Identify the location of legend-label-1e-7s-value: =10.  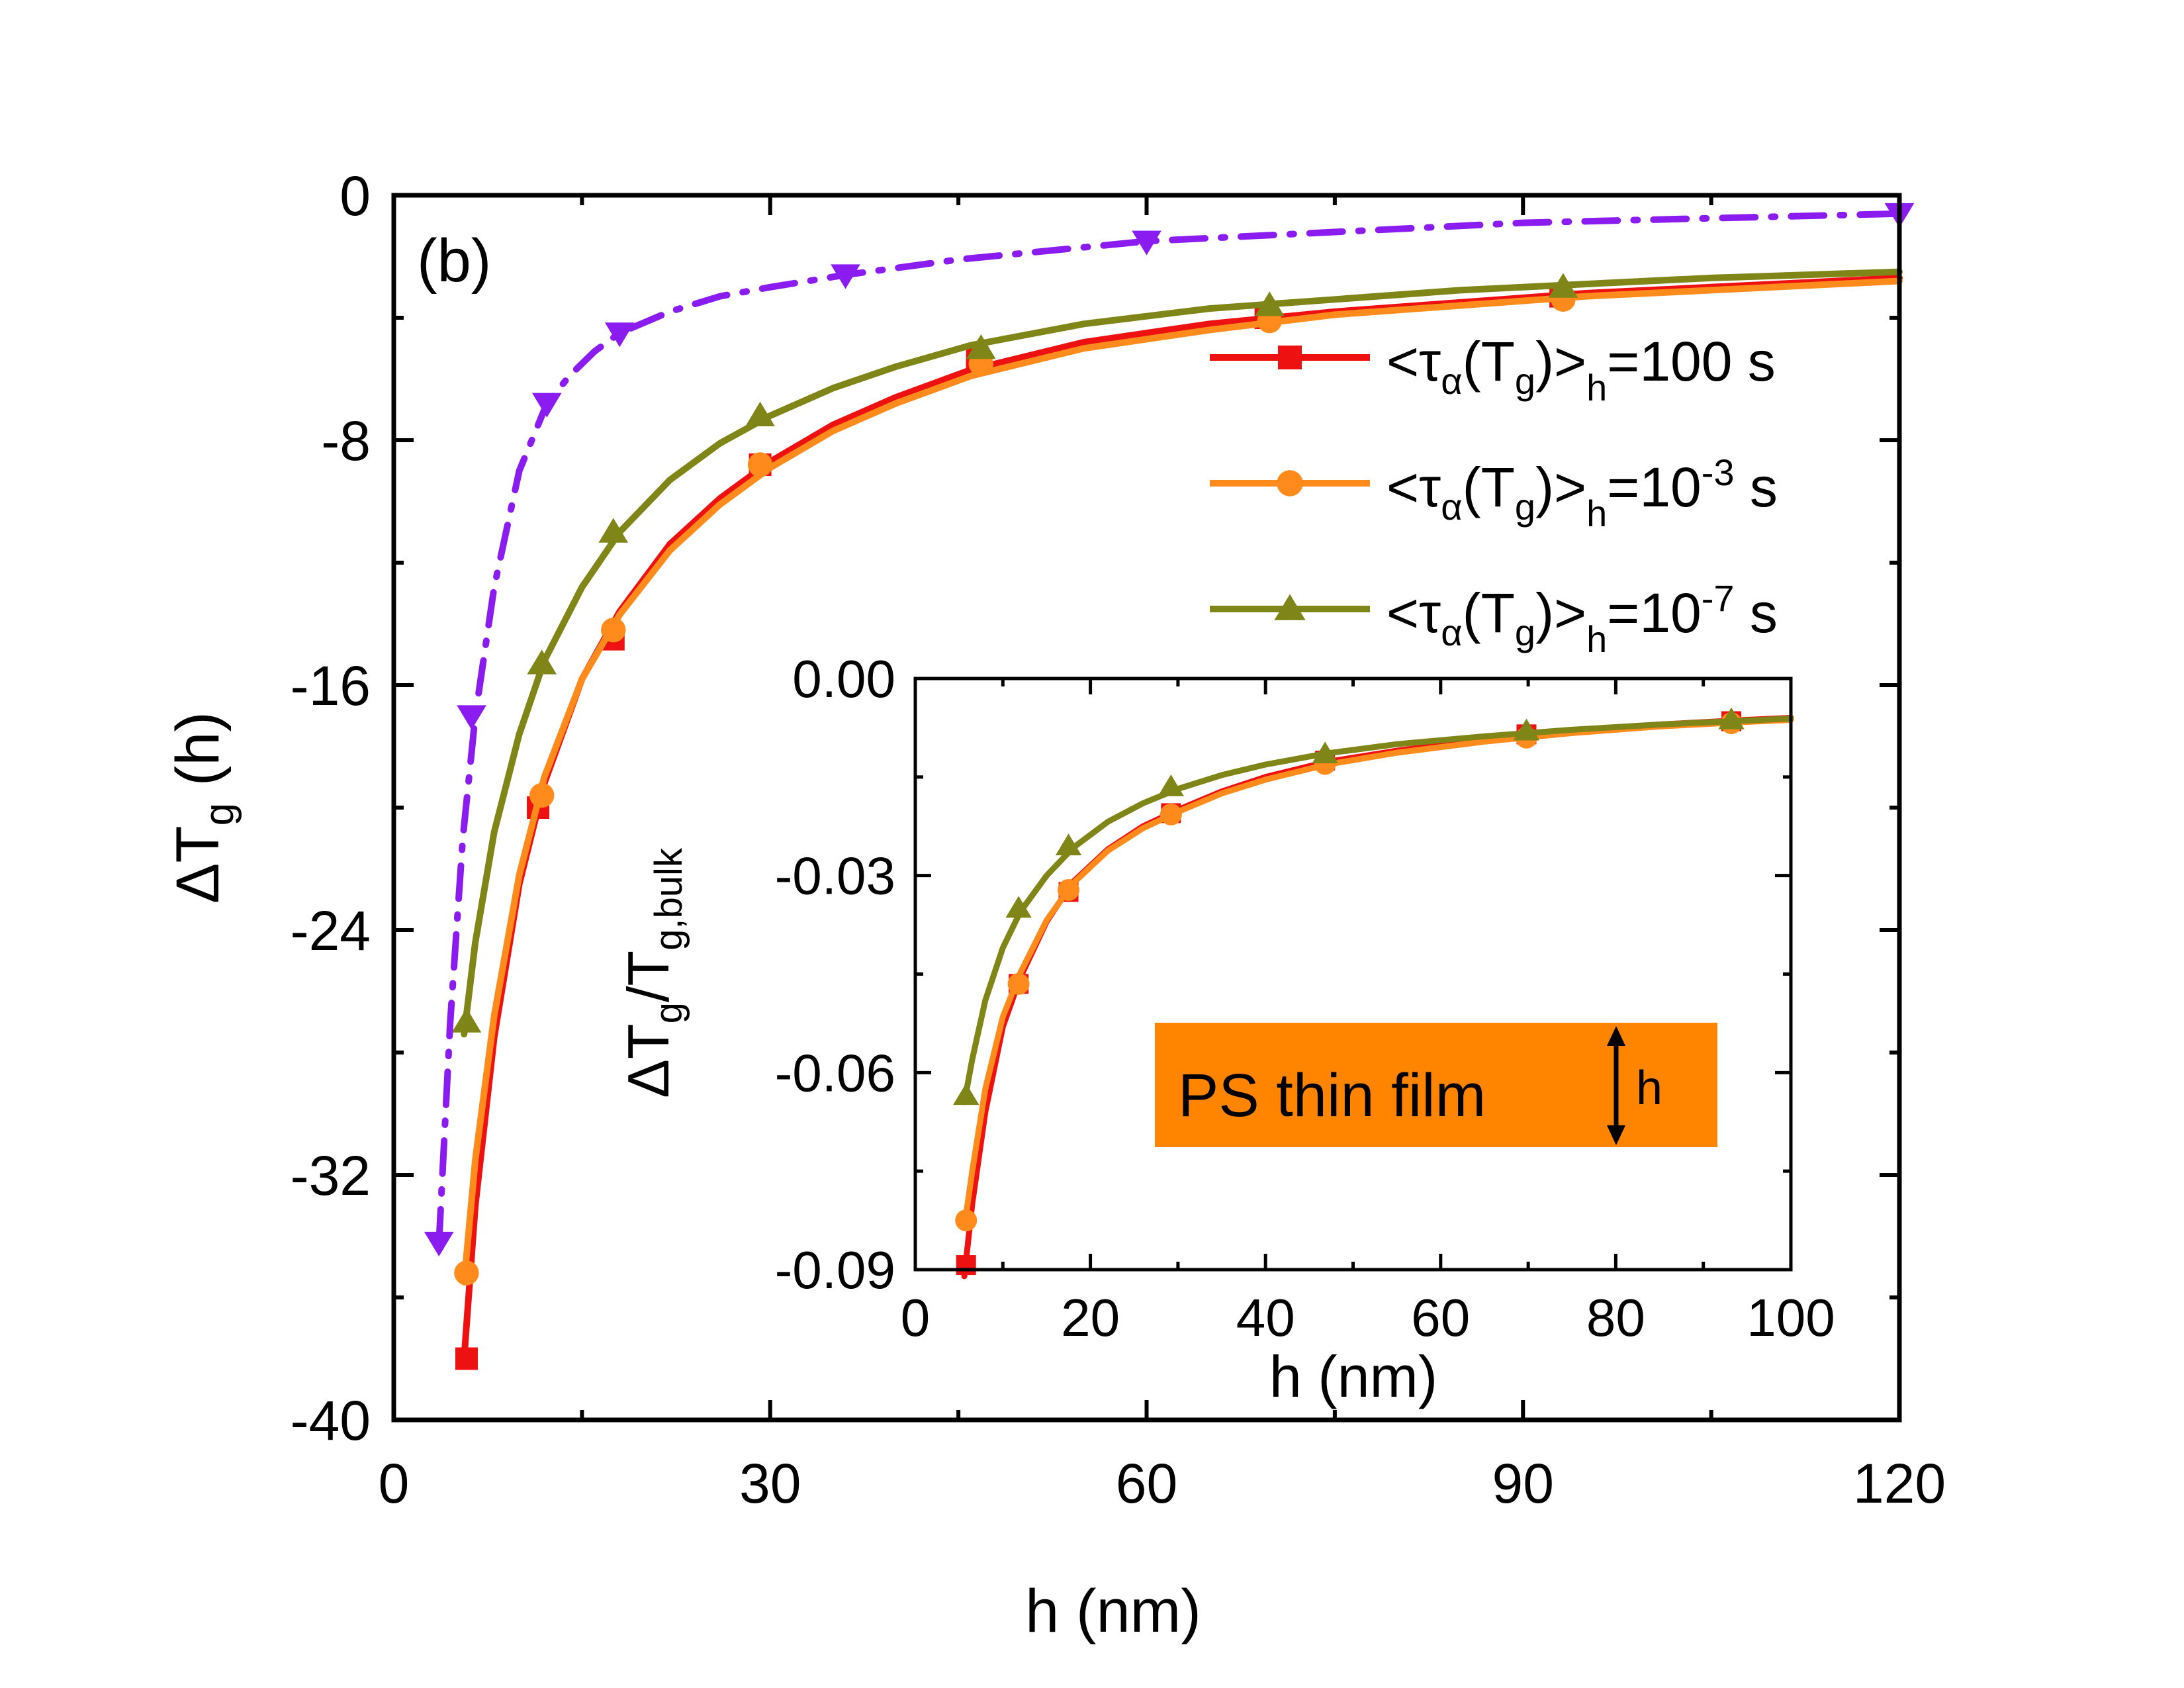
(1655, 613).